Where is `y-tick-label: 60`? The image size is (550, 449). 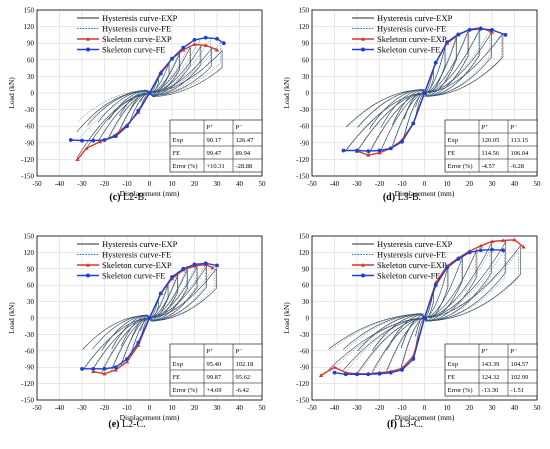
y-tick-label: 60 is located at coordinates (31, 286).